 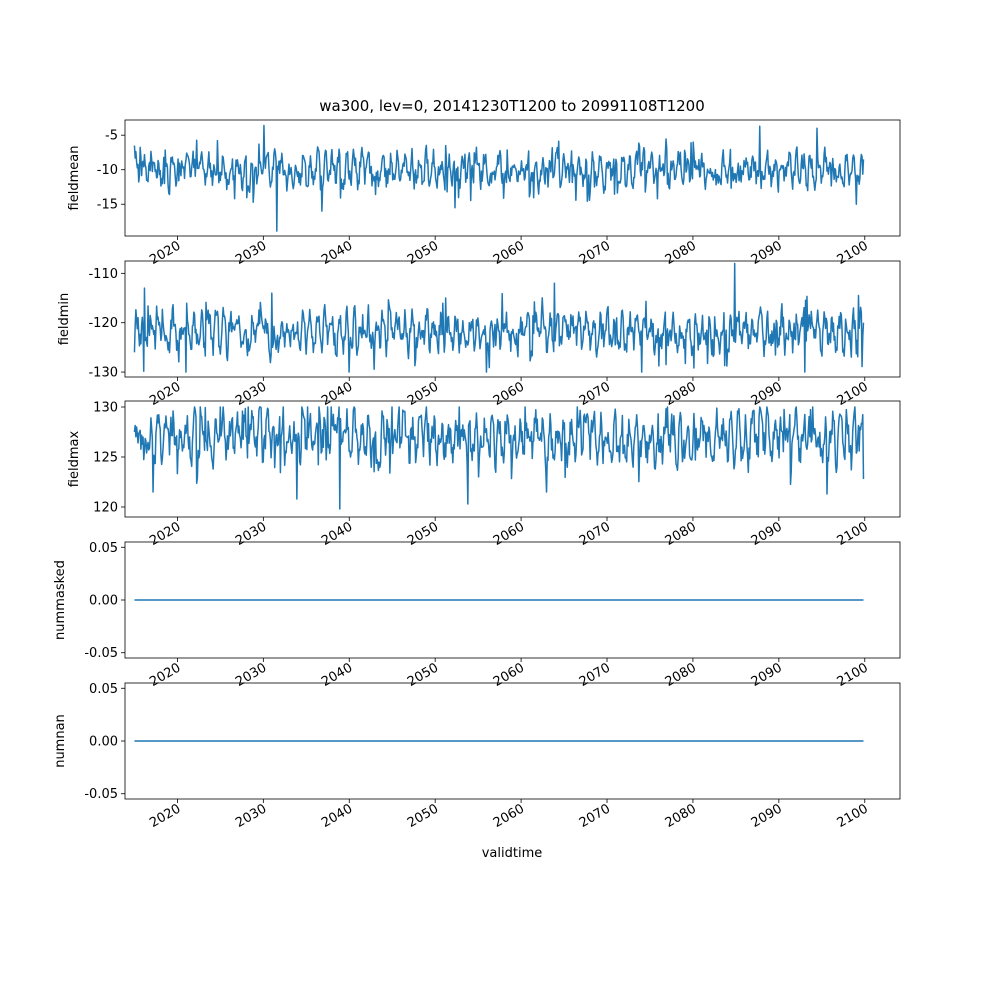 What do you see at coordinates (111, 136) in the screenshot?
I see `fieldmean-y-tick-label: -5` at bounding box center [111, 136].